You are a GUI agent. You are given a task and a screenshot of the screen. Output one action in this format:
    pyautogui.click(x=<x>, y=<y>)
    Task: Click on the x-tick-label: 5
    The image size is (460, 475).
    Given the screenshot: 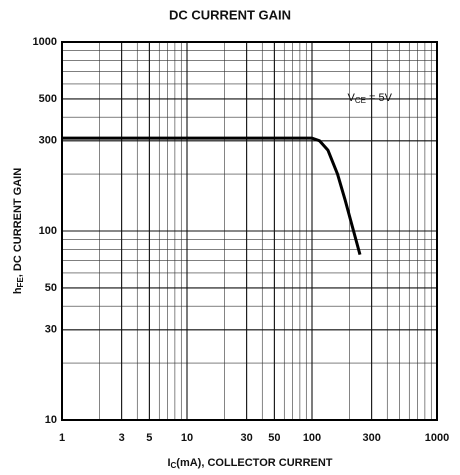 What is the action you would take?
    pyautogui.click(x=149, y=438)
    